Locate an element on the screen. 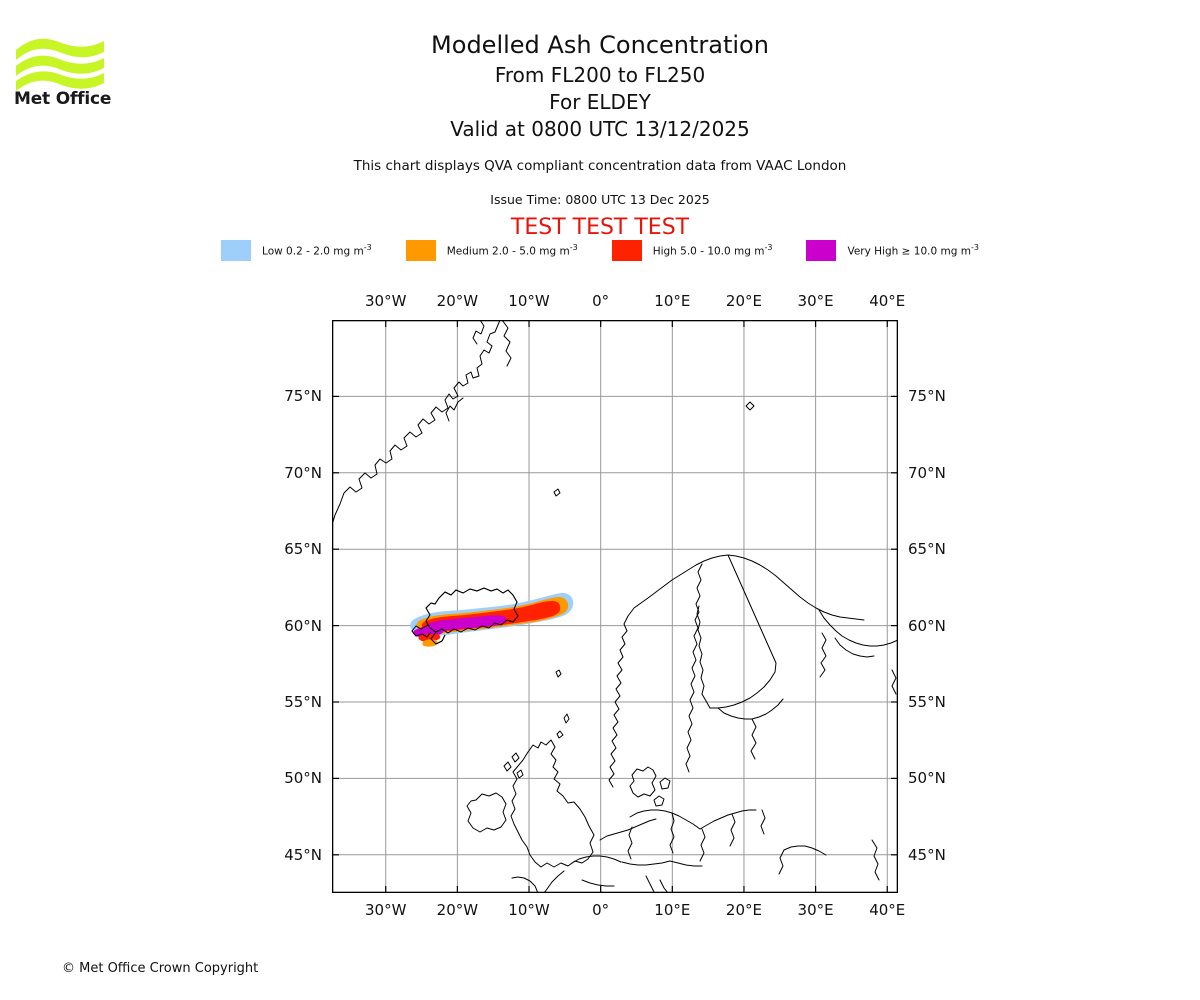 This screenshot has width=1200, height=1000. lon-label-top-30°W: 30°W is located at coordinates (386, 301).